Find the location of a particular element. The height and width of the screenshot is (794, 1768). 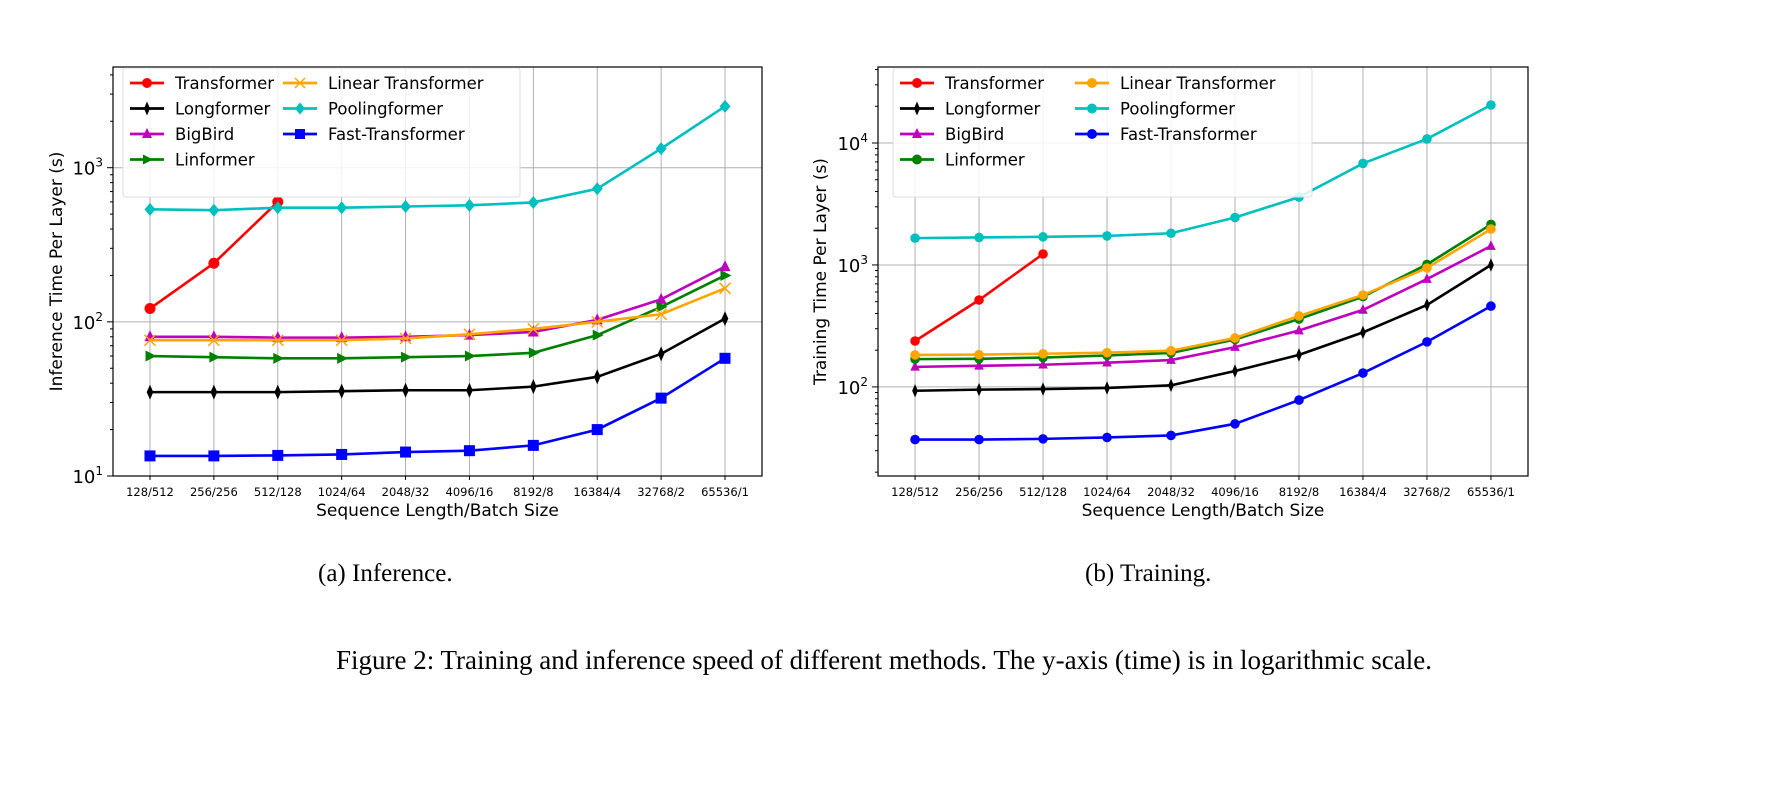

series-poolingformer is located at coordinates (1203, 171).